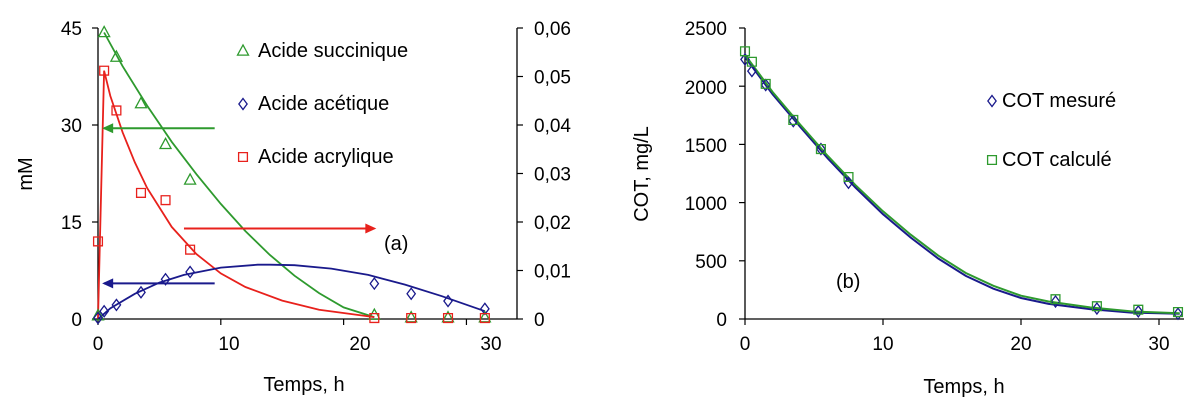  Describe the element at coordinates (239, 206) in the screenshot. I see `axis-arrows` at that location.